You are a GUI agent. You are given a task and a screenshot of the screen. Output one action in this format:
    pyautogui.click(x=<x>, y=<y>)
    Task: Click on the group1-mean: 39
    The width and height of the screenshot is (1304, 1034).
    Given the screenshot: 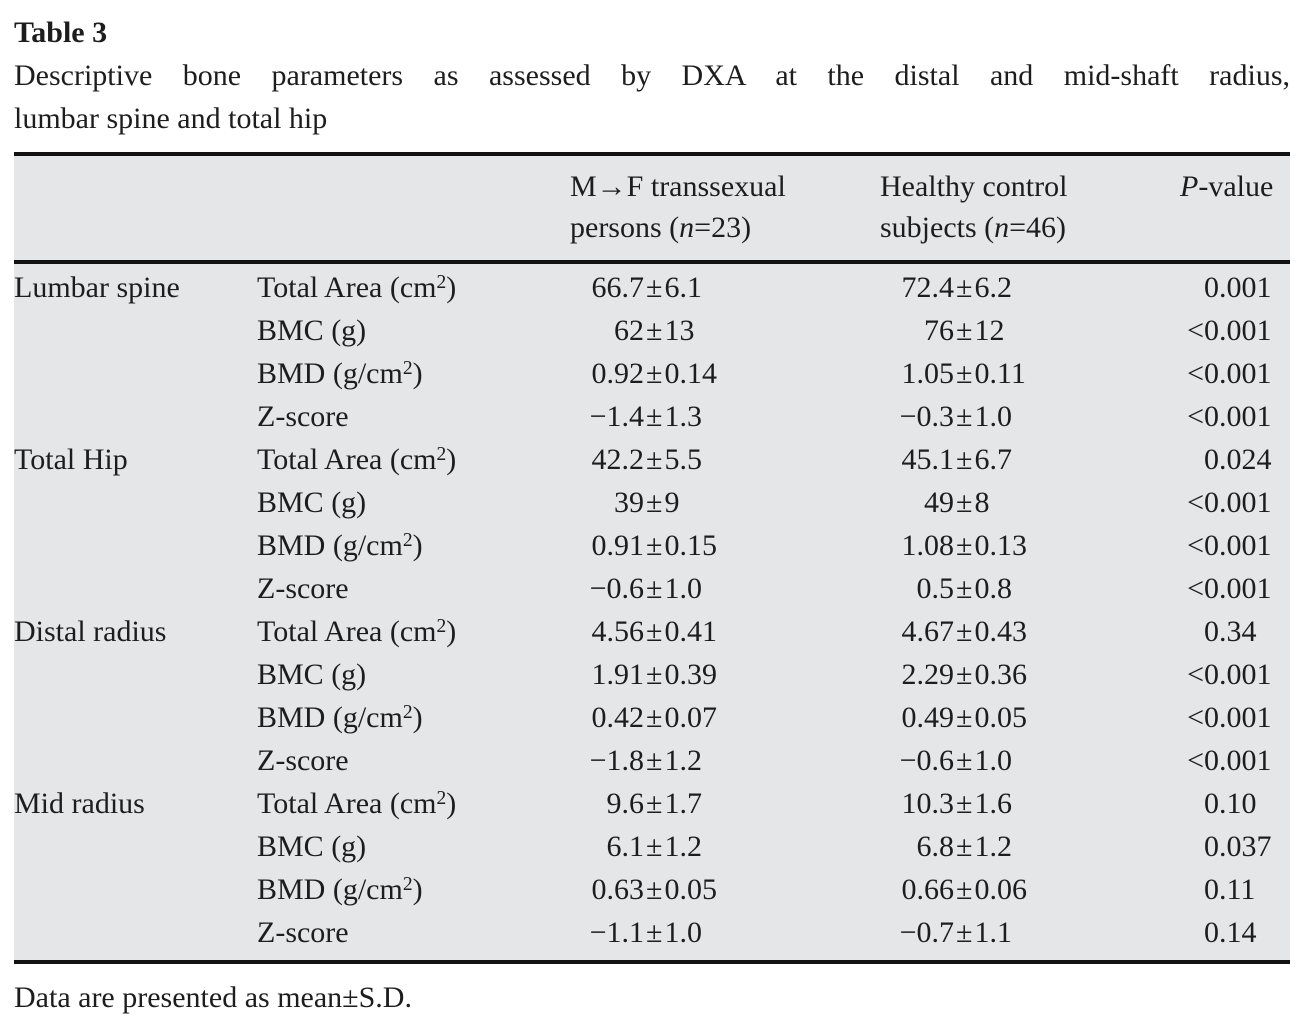 What is the action you would take?
    pyautogui.click(x=629, y=502)
    